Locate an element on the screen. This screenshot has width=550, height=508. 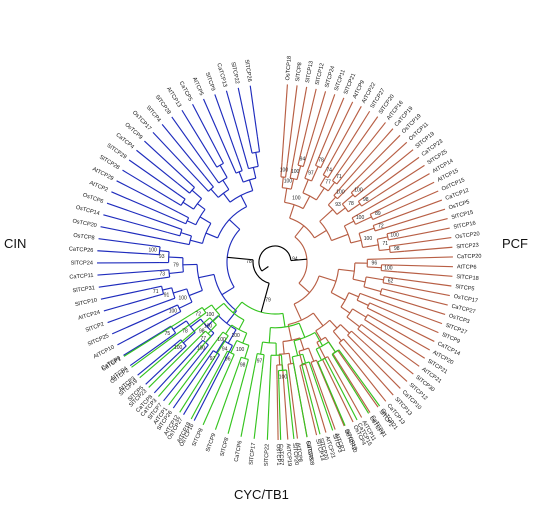
leaf-label: OsTCP20 is located at coordinates (84, 223).